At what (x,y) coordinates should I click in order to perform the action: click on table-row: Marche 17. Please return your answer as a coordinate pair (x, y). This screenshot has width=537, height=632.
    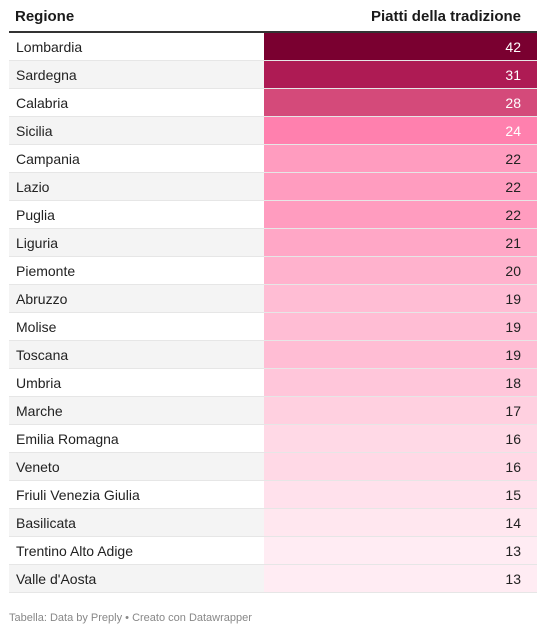
    Looking at the image, I should click on (273, 411).